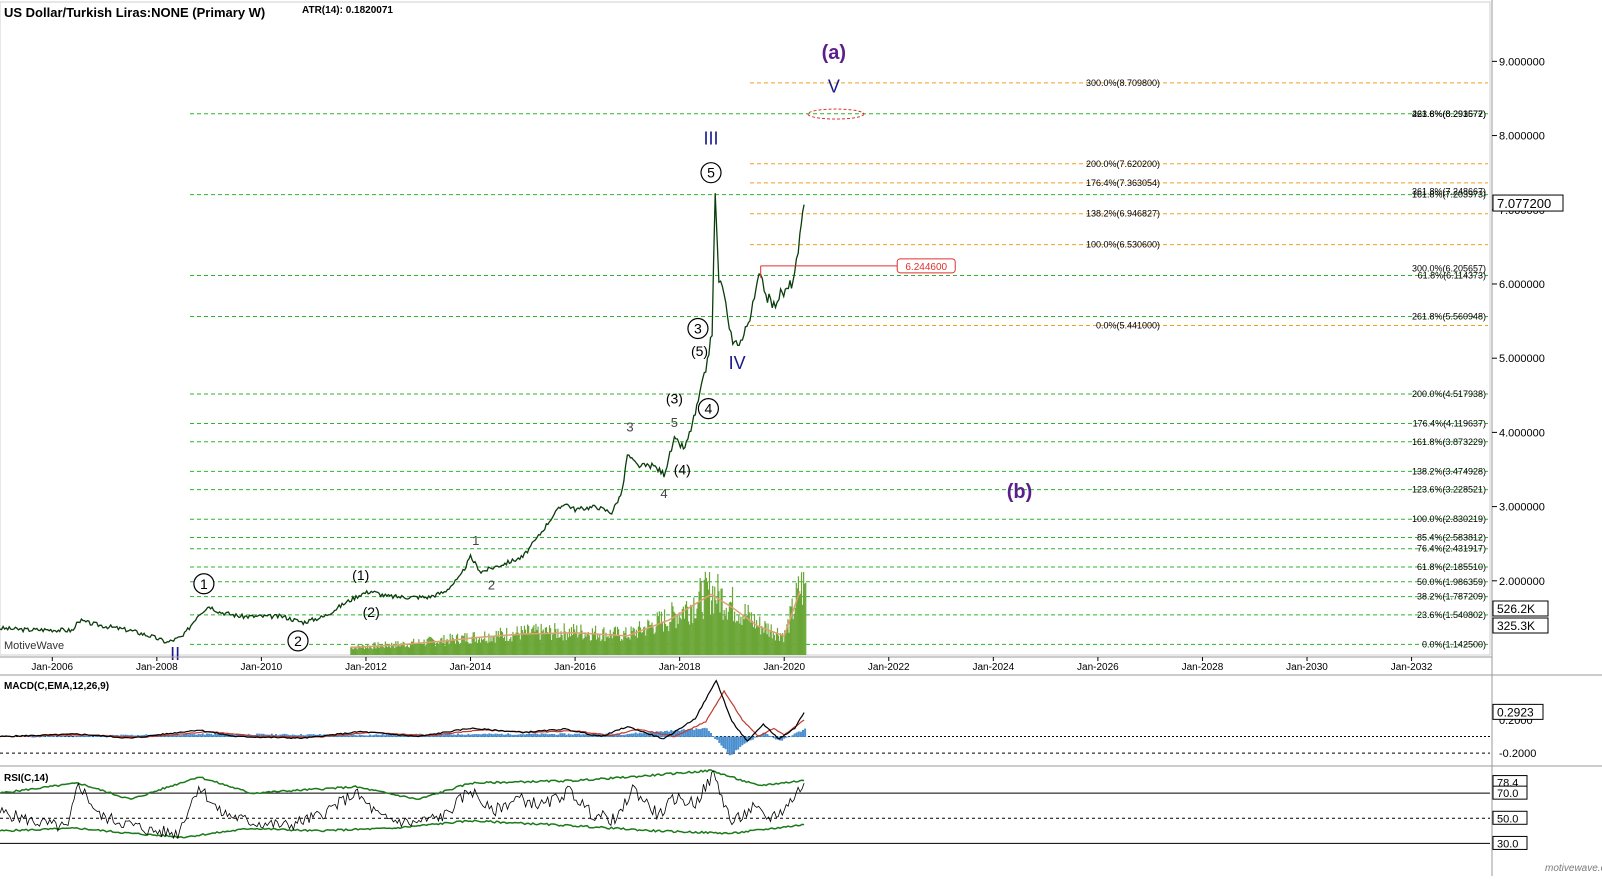  I want to click on rsi-panel: RSI(C,14) 78.470.050.030.0, so click(764, 810).